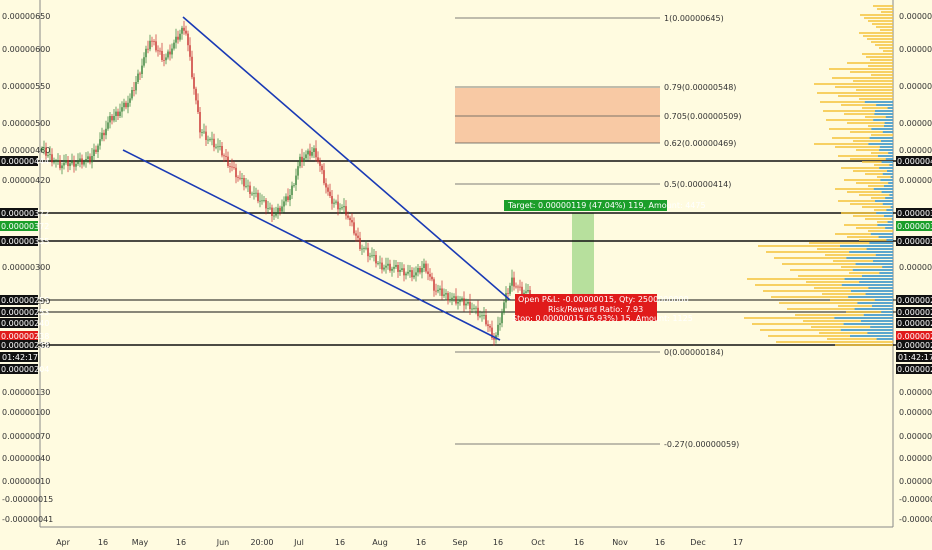 Image resolution: width=932 pixels, height=550 pixels. What do you see at coordinates (459, 542) in the screenshot?
I see `x-tick: Sep` at bounding box center [459, 542].